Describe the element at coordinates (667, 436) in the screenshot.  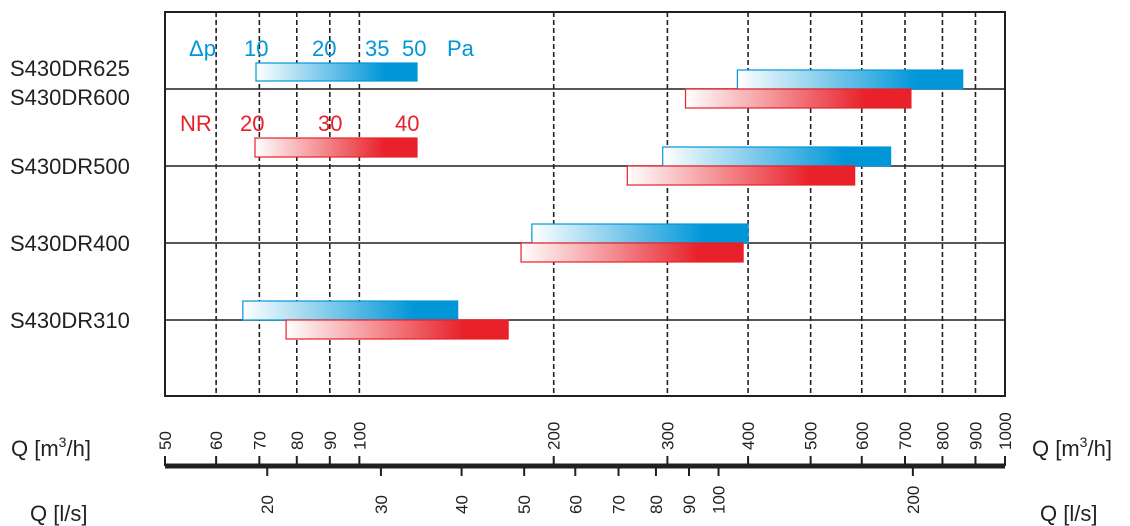
I see `m3h-tick-label: 300` at that location.